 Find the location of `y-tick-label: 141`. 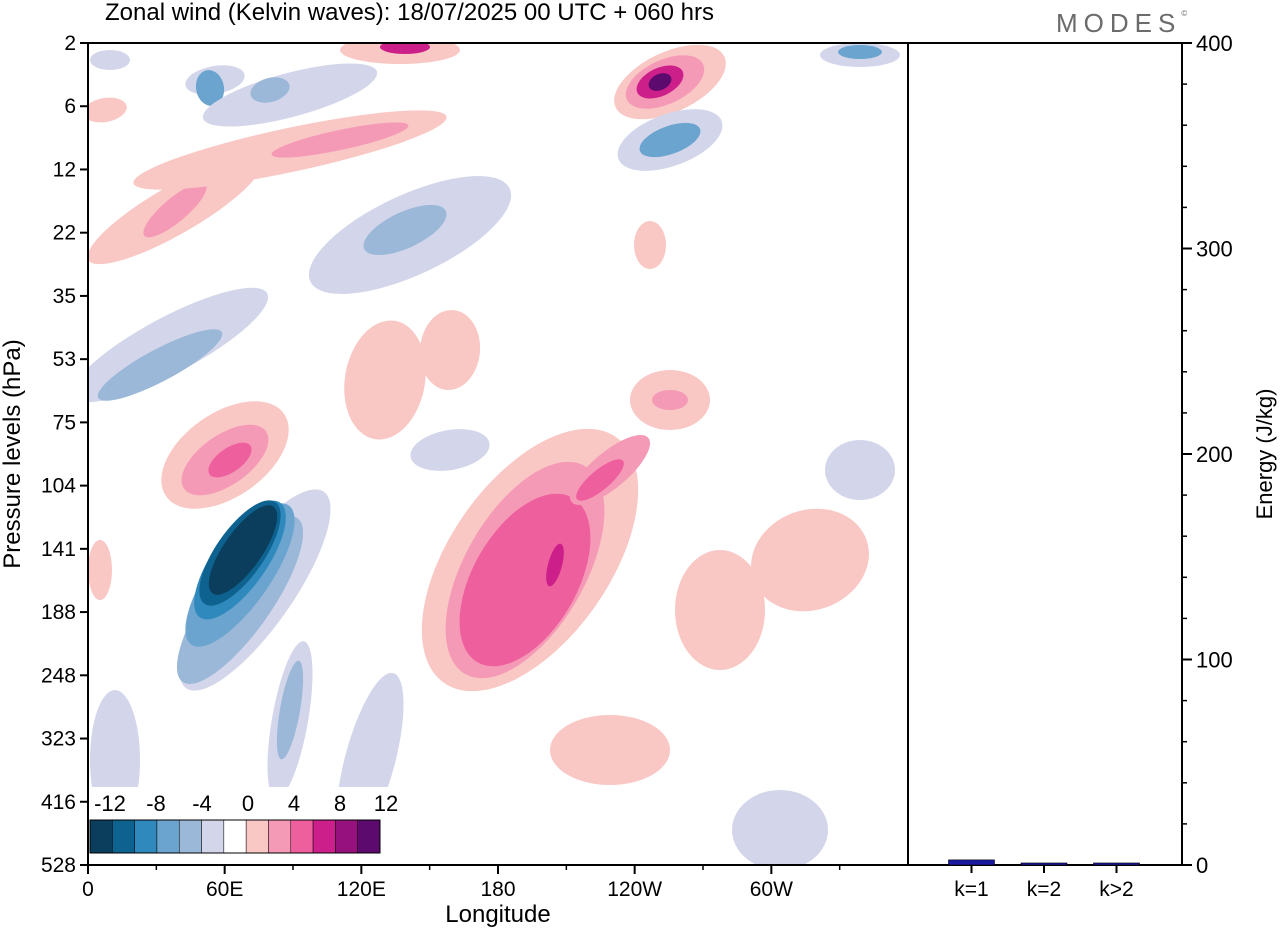

y-tick-label: 141 is located at coordinates (58, 549).